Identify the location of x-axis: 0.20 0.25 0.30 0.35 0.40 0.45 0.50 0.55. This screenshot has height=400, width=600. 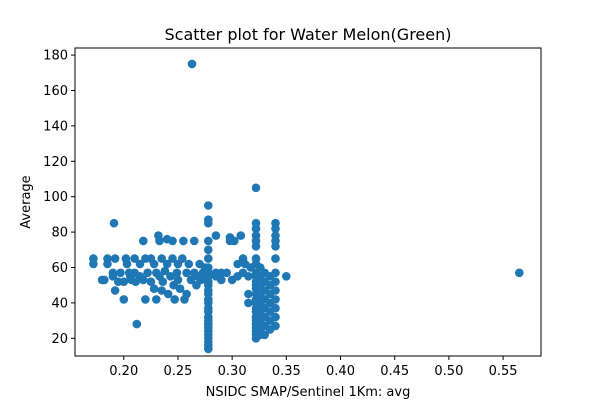
(313, 367).